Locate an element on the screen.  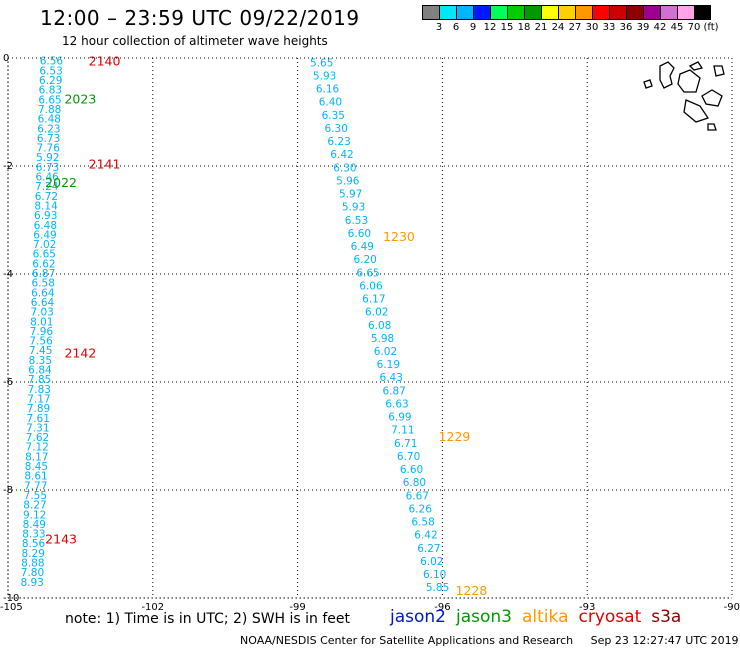
x-tick-label: -99 is located at coordinates (297, 607).